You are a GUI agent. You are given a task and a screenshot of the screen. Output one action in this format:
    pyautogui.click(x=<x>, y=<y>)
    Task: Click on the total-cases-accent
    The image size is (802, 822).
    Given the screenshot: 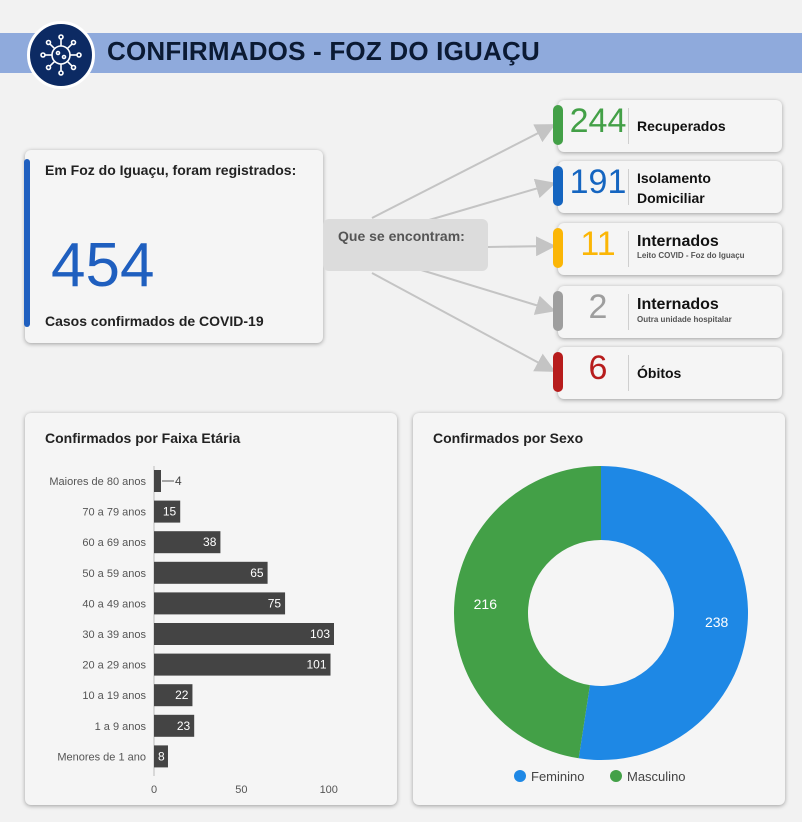 What is the action you would take?
    pyautogui.click(x=27, y=243)
    